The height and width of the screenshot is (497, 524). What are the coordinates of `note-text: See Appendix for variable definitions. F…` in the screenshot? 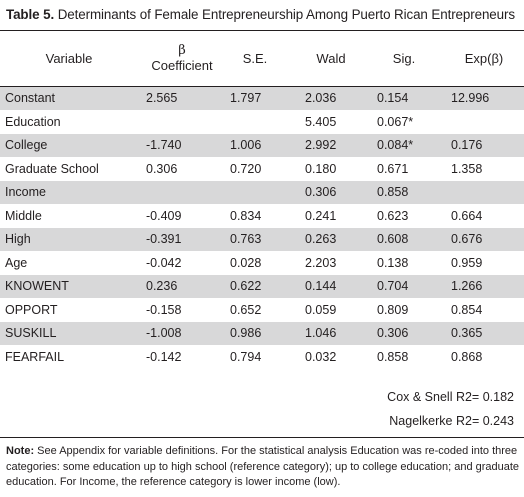 It's located at (263, 466).